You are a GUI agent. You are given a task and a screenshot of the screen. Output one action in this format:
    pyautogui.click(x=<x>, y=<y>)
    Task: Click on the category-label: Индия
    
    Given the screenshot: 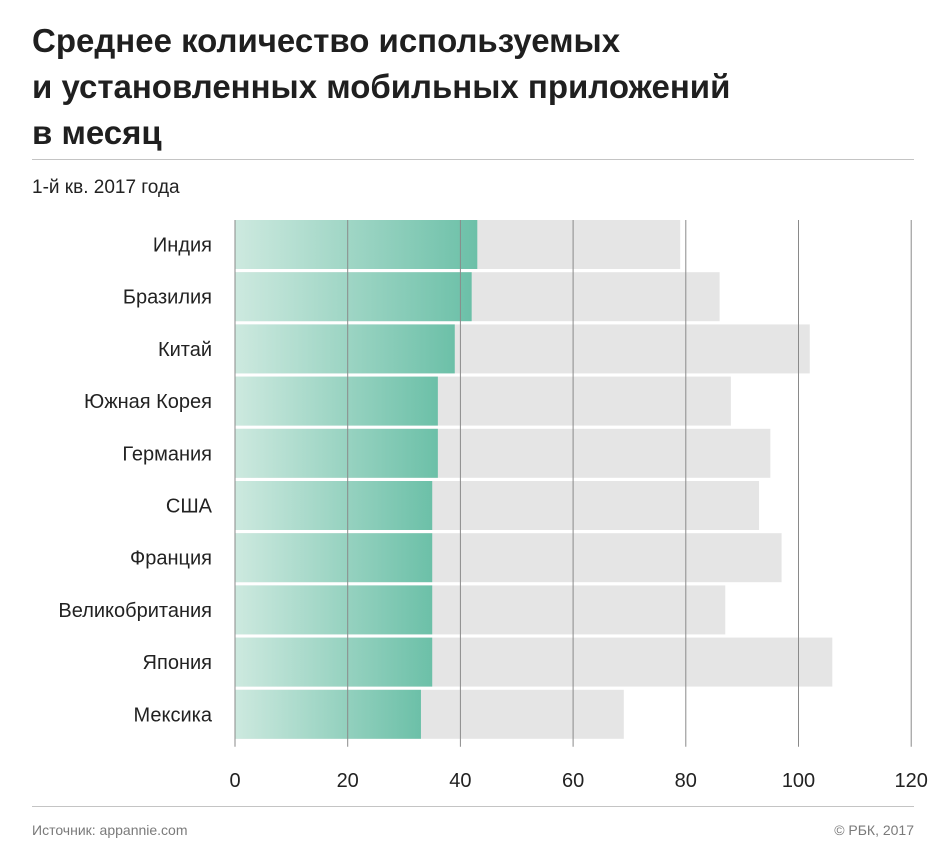 What is the action you would take?
    pyautogui.click(x=182, y=246)
    